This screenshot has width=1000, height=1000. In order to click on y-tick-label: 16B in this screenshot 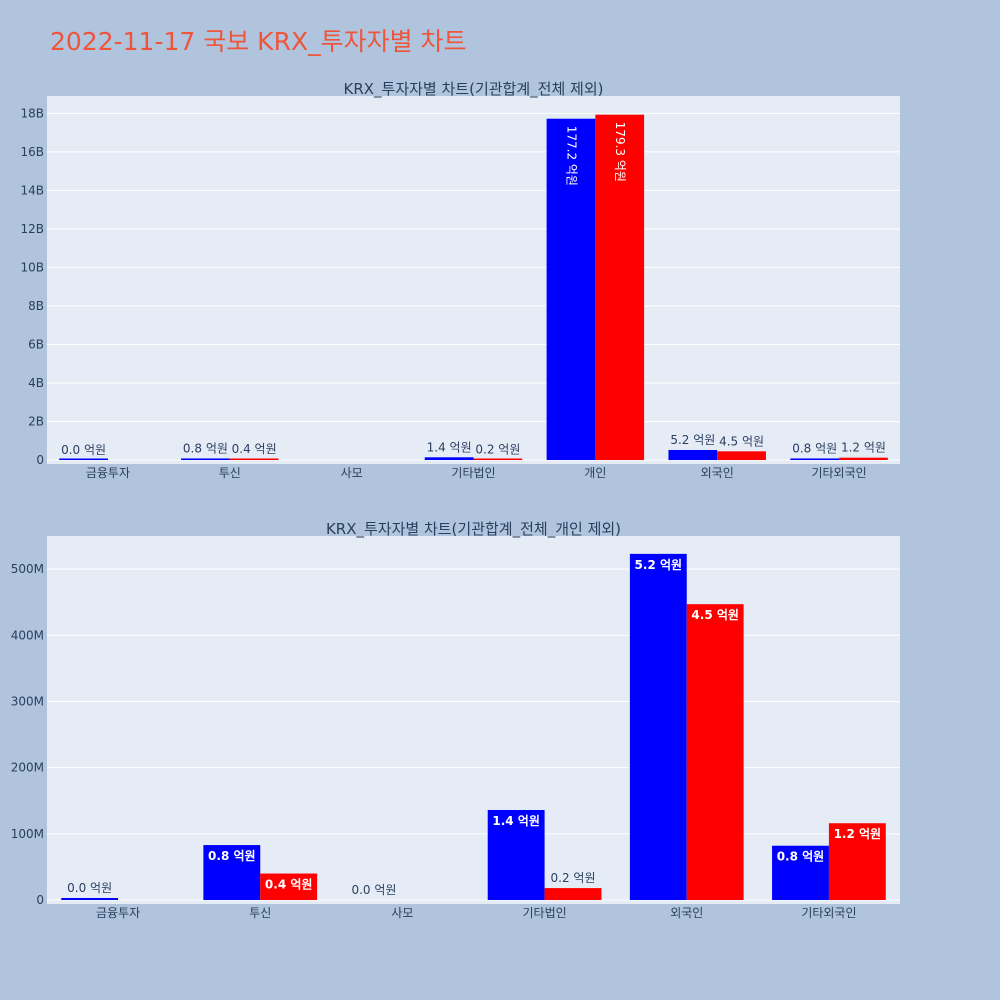, I will do `click(32, 152)`.